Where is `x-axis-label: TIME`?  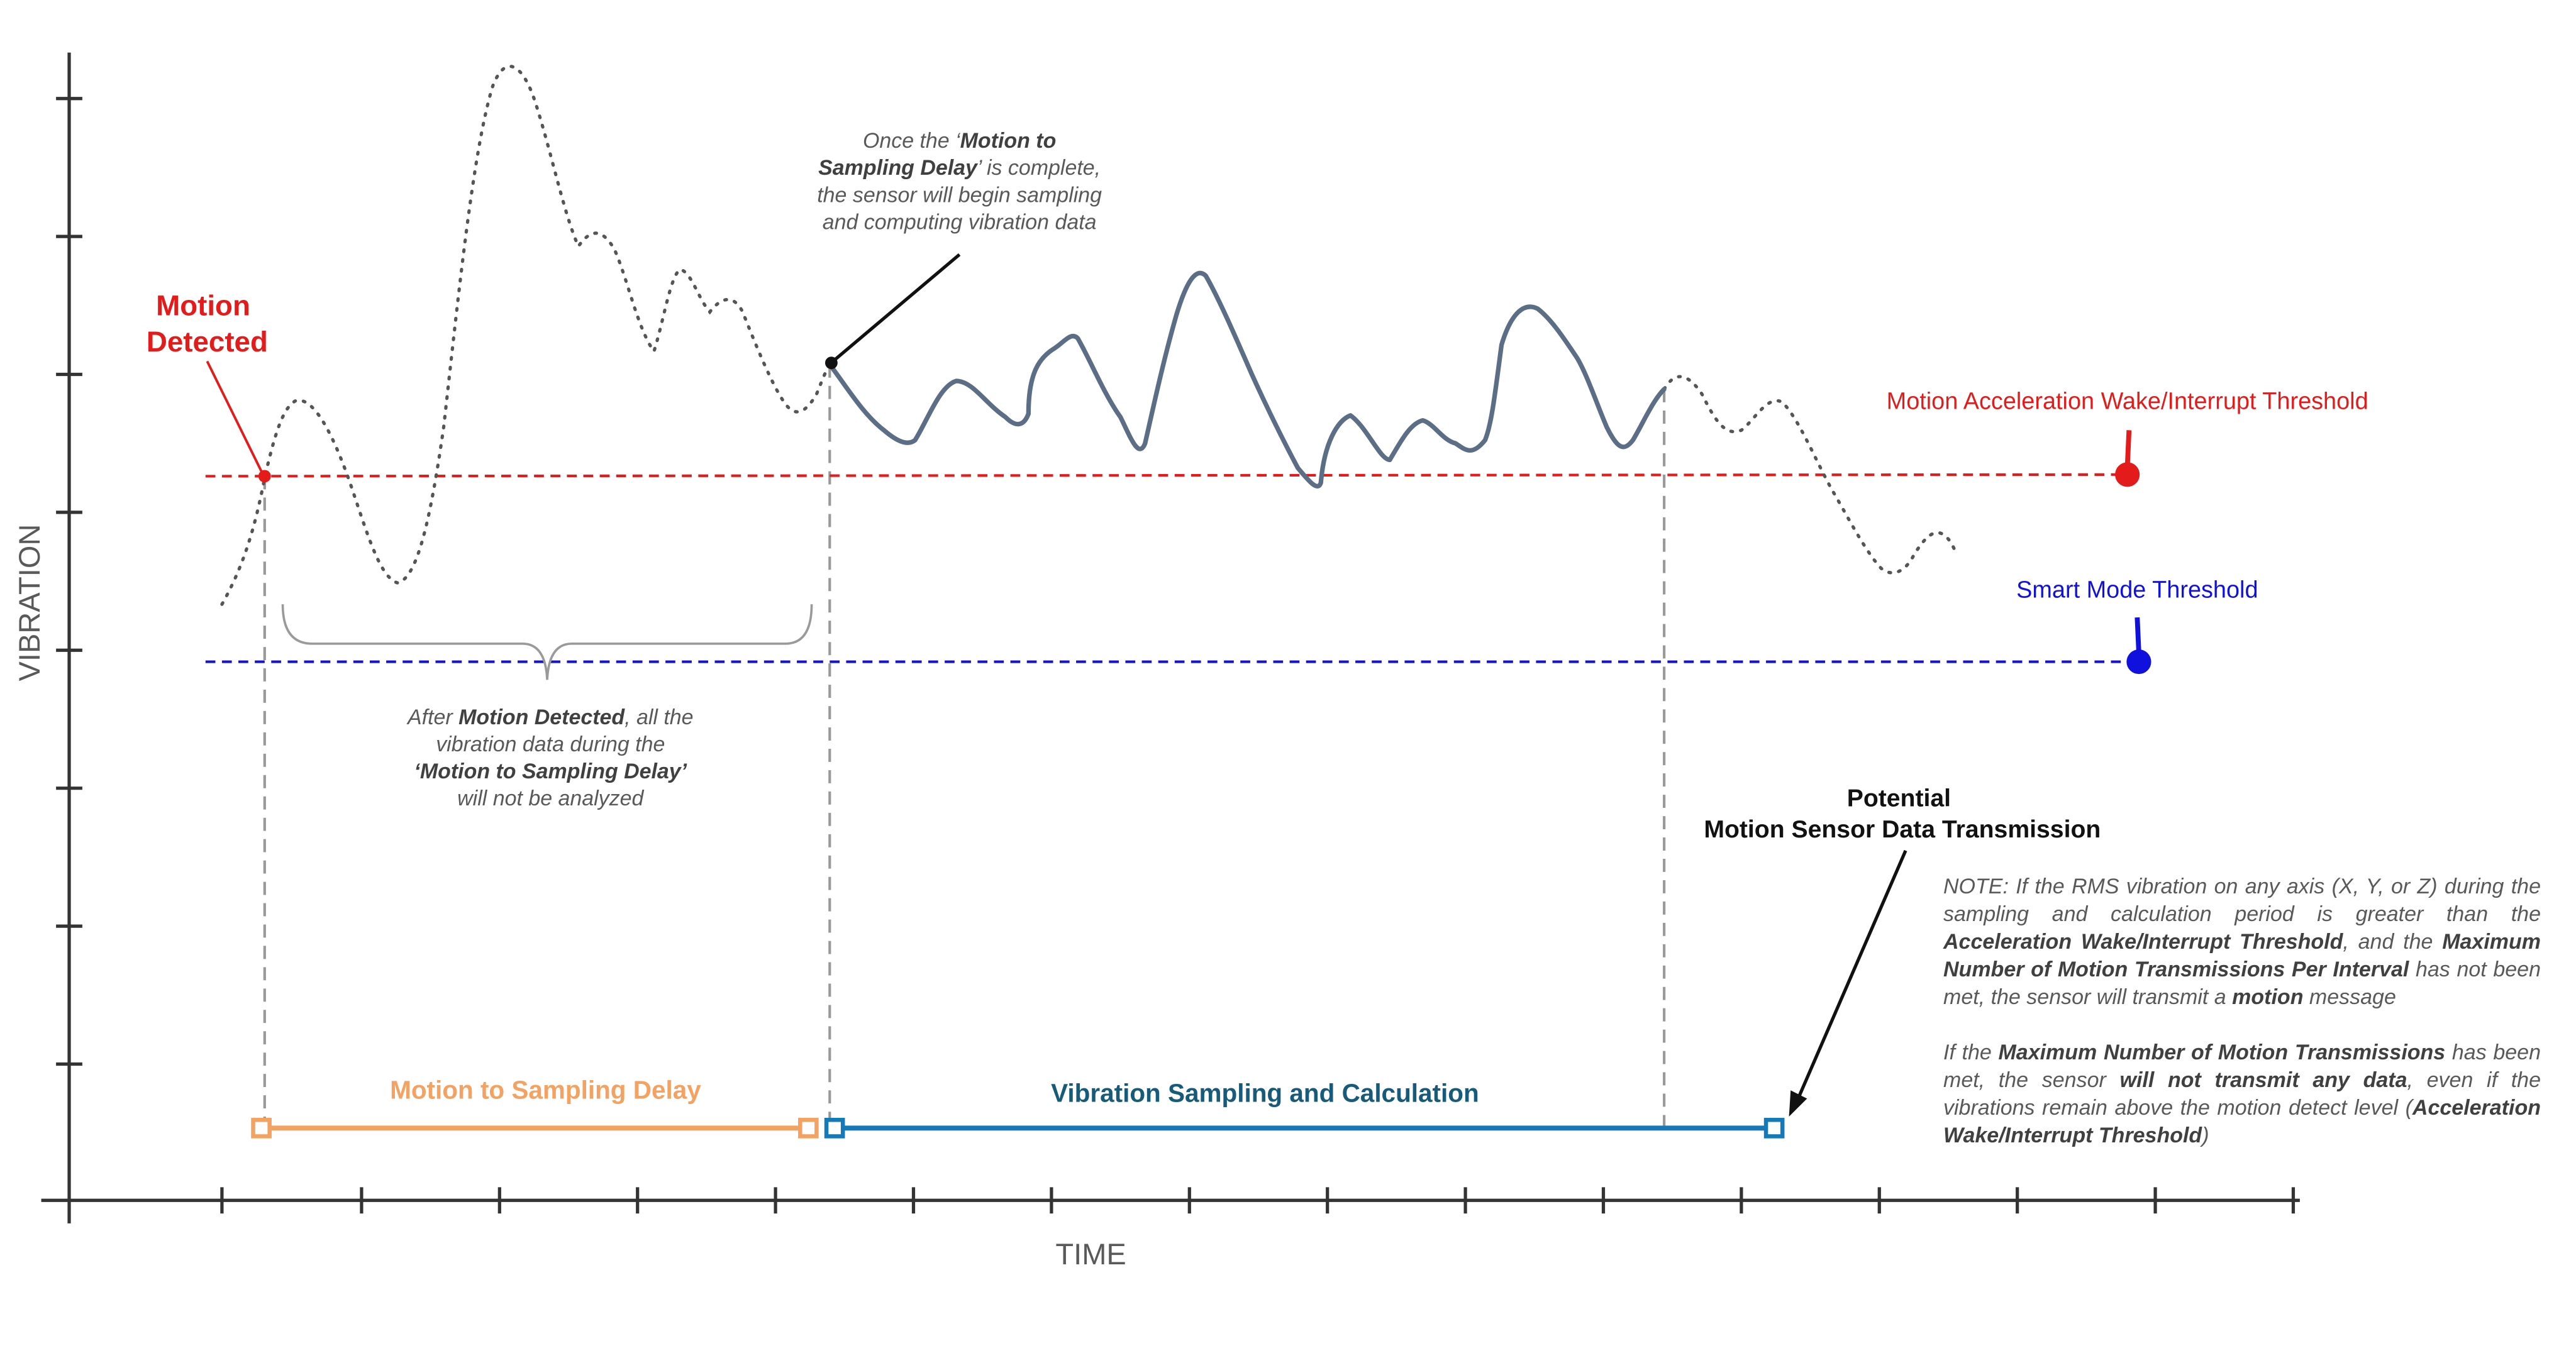 x-axis-label: TIME is located at coordinates (1090, 1254).